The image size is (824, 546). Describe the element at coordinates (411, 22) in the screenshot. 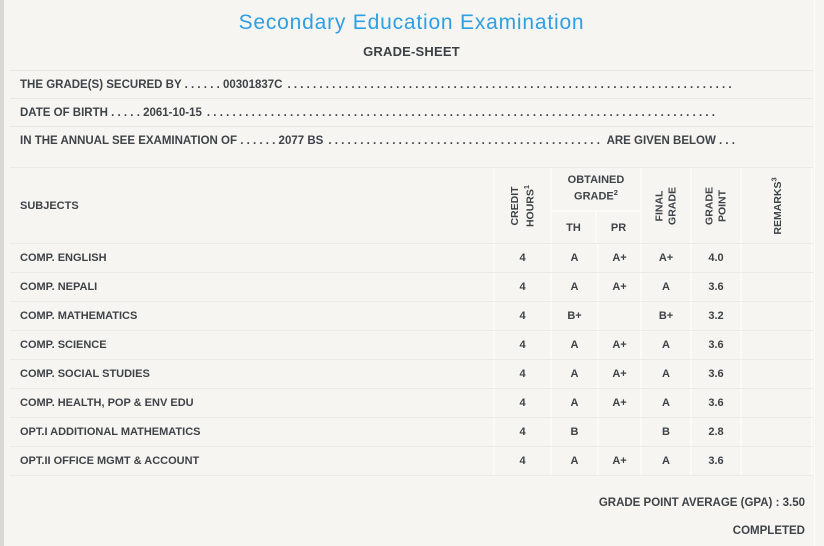

I see `page-title: Secondary Education Examination` at that location.